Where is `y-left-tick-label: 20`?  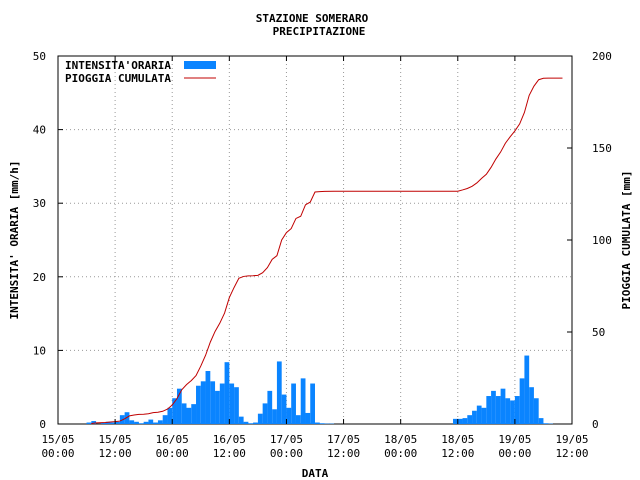 y-left-tick-label: 20 is located at coordinates (39, 277).